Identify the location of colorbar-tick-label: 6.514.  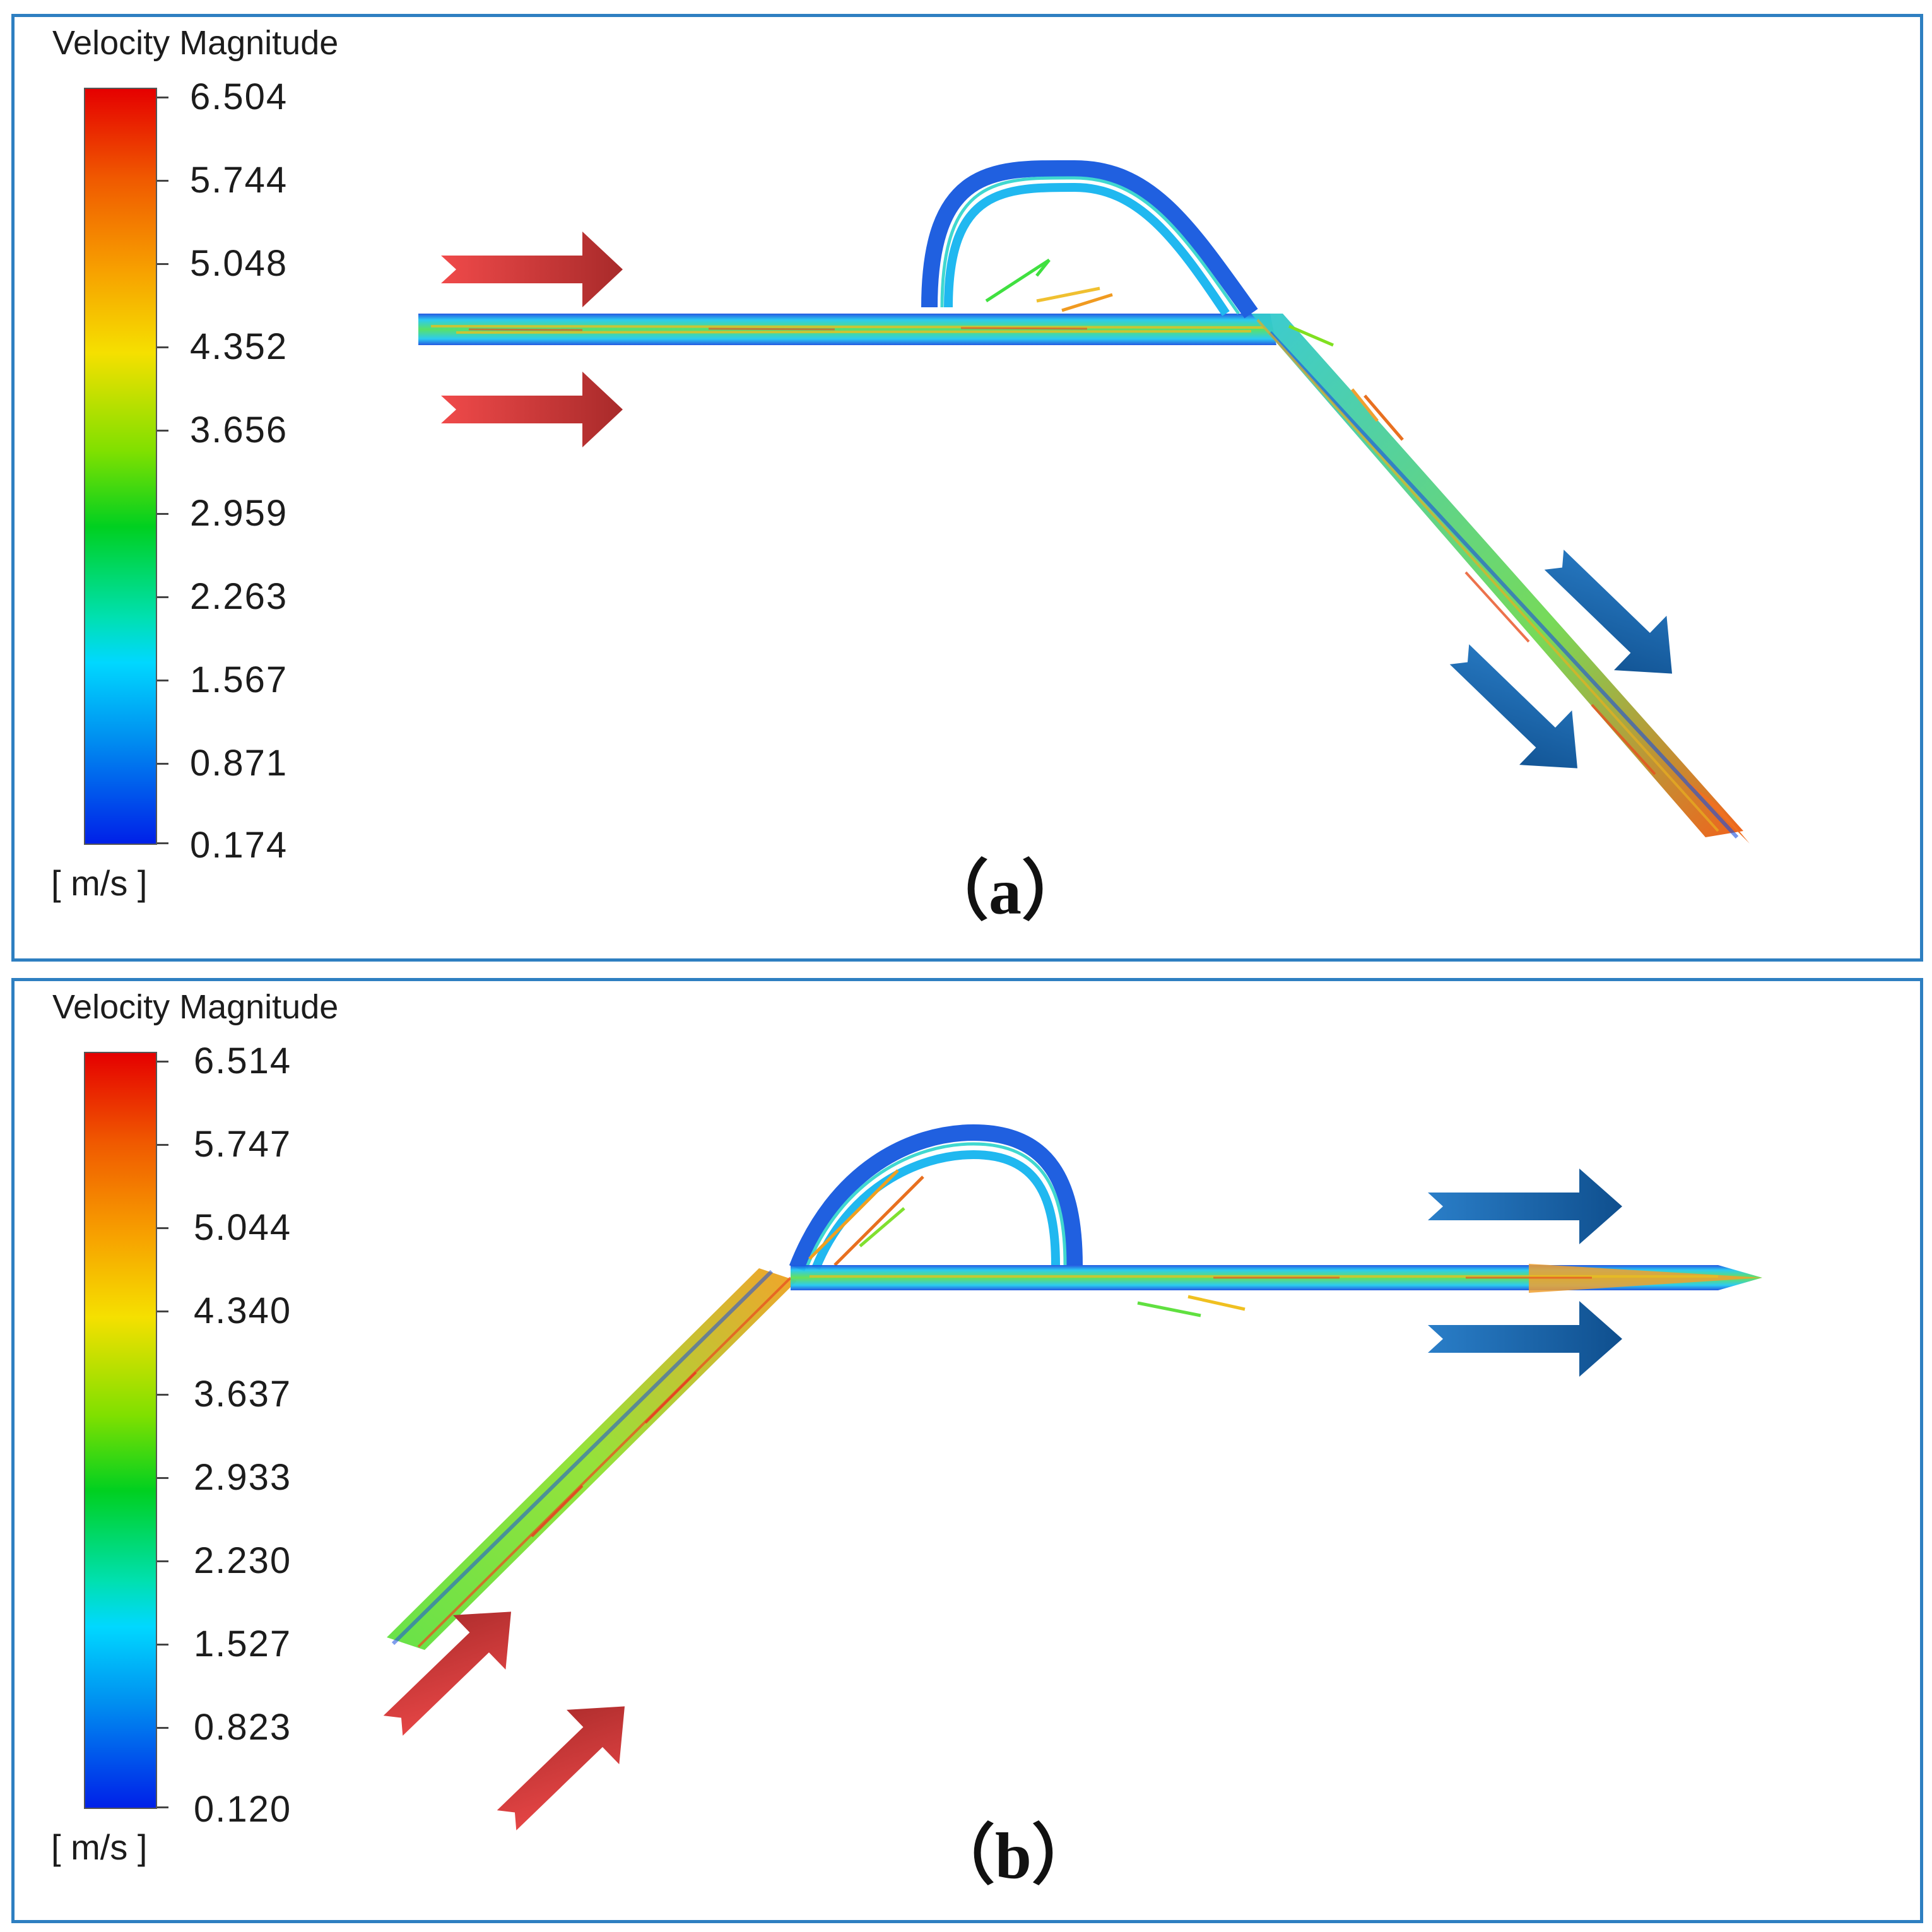
(243, 1060).